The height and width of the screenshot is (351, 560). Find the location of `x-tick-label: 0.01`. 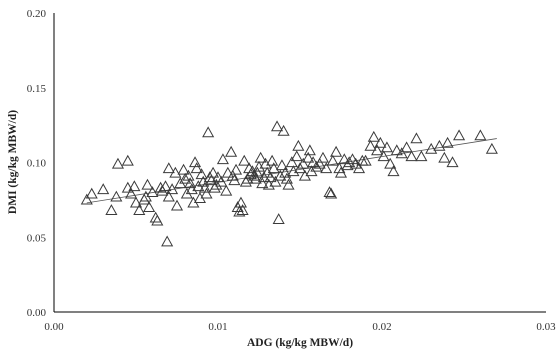

x-tick-label: 0.01 is located at coordinates (217, 327).